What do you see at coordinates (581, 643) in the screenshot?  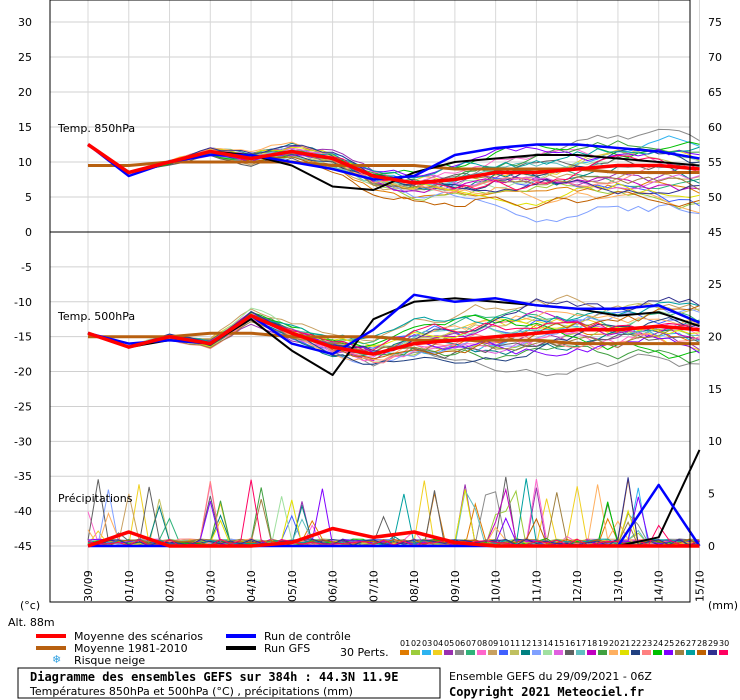 I see `pert-number: 17` at bounding box center [581, 643].